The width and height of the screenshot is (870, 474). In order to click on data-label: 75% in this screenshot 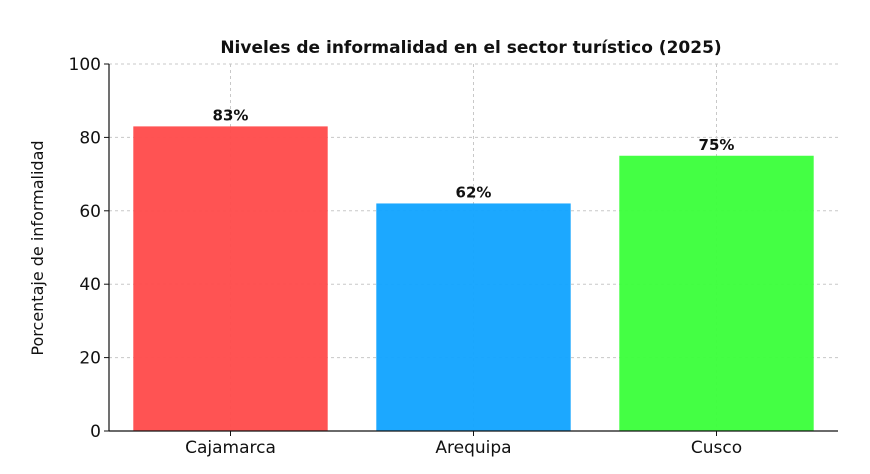, I will do `click(717, 145)`.